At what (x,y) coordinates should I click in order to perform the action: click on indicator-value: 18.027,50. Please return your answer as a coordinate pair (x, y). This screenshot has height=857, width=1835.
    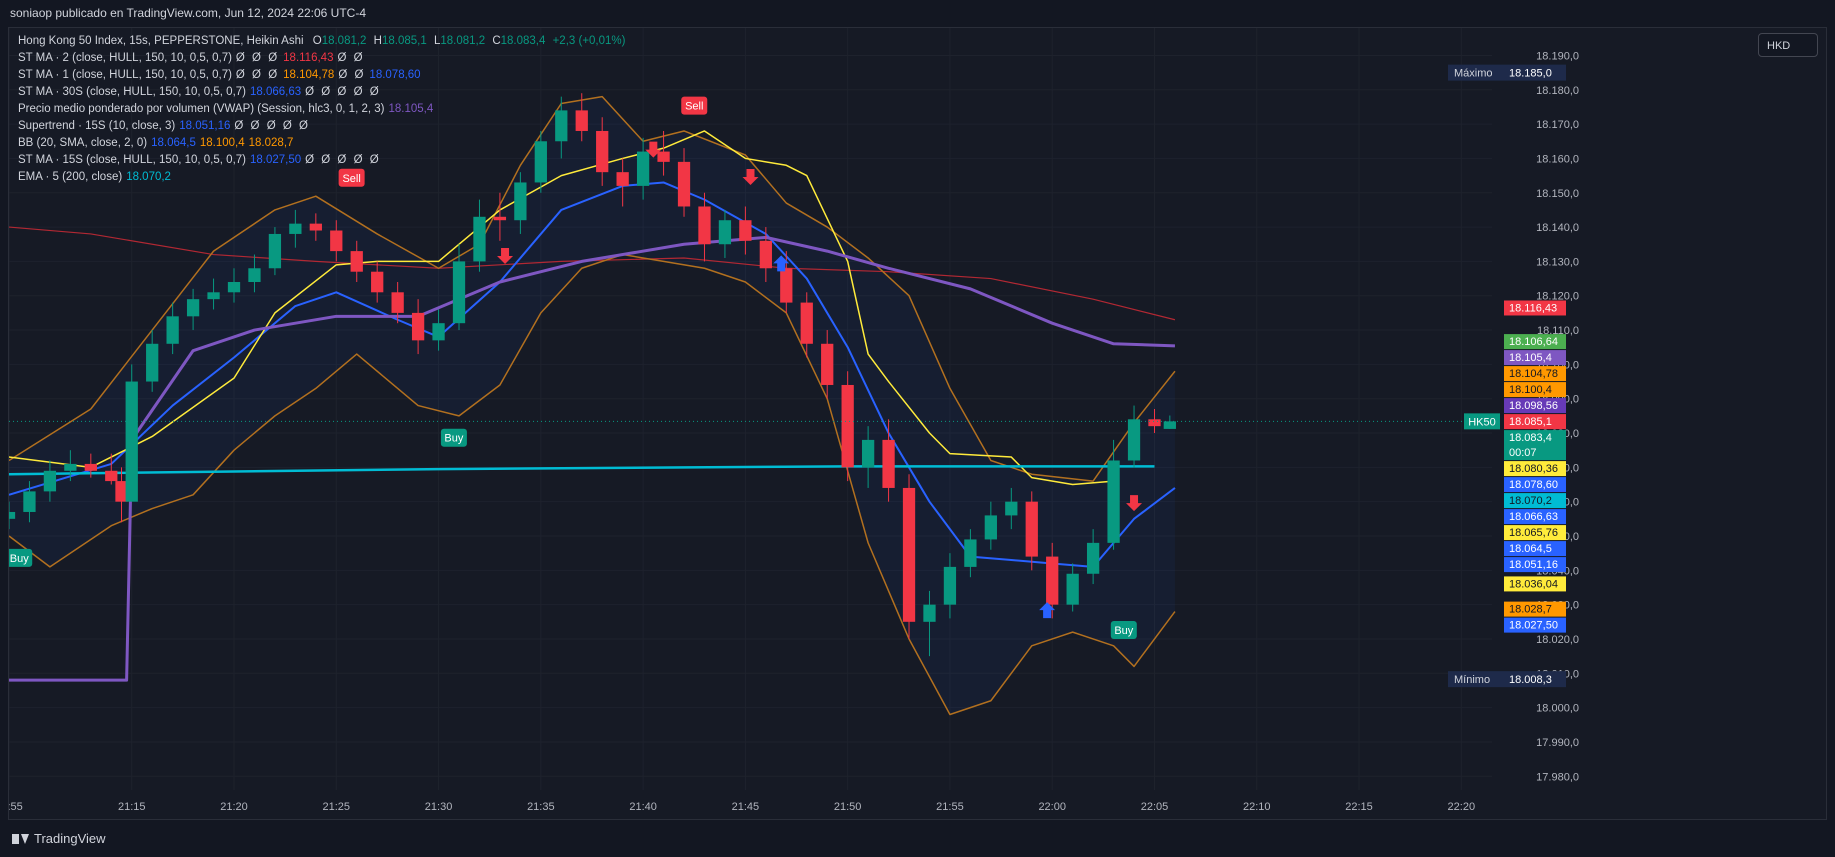
    Looking at the image, I should click on (275, 160).